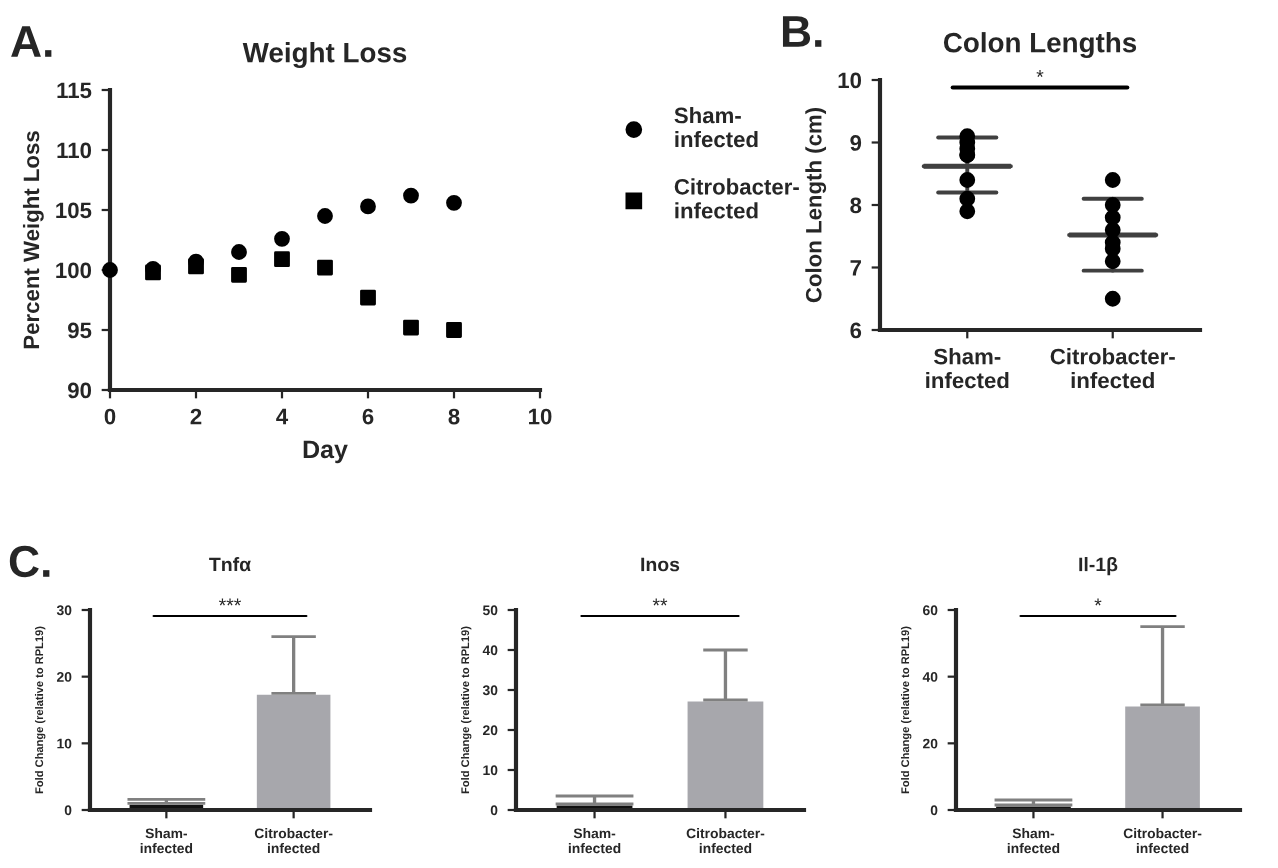 The height and width of the screenshot is (868, 1278). Describe the element at coordinates (850, 80) in the screenshot. I see `y-tick-label: 10` at that location.